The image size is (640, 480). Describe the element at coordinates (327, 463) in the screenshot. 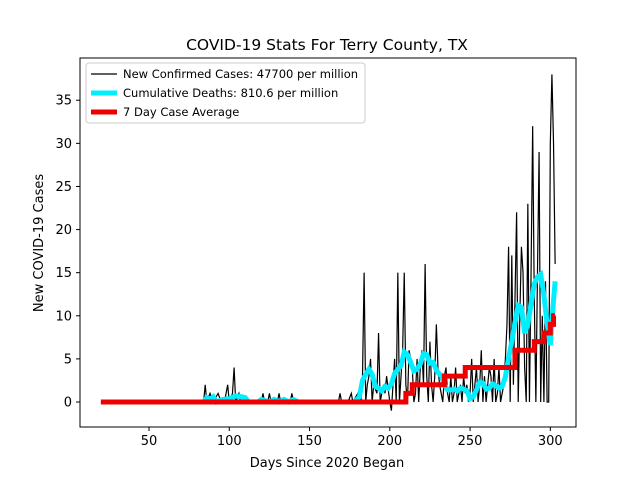

I see `x-axis-label: Days Since 2020 Began` at that location.